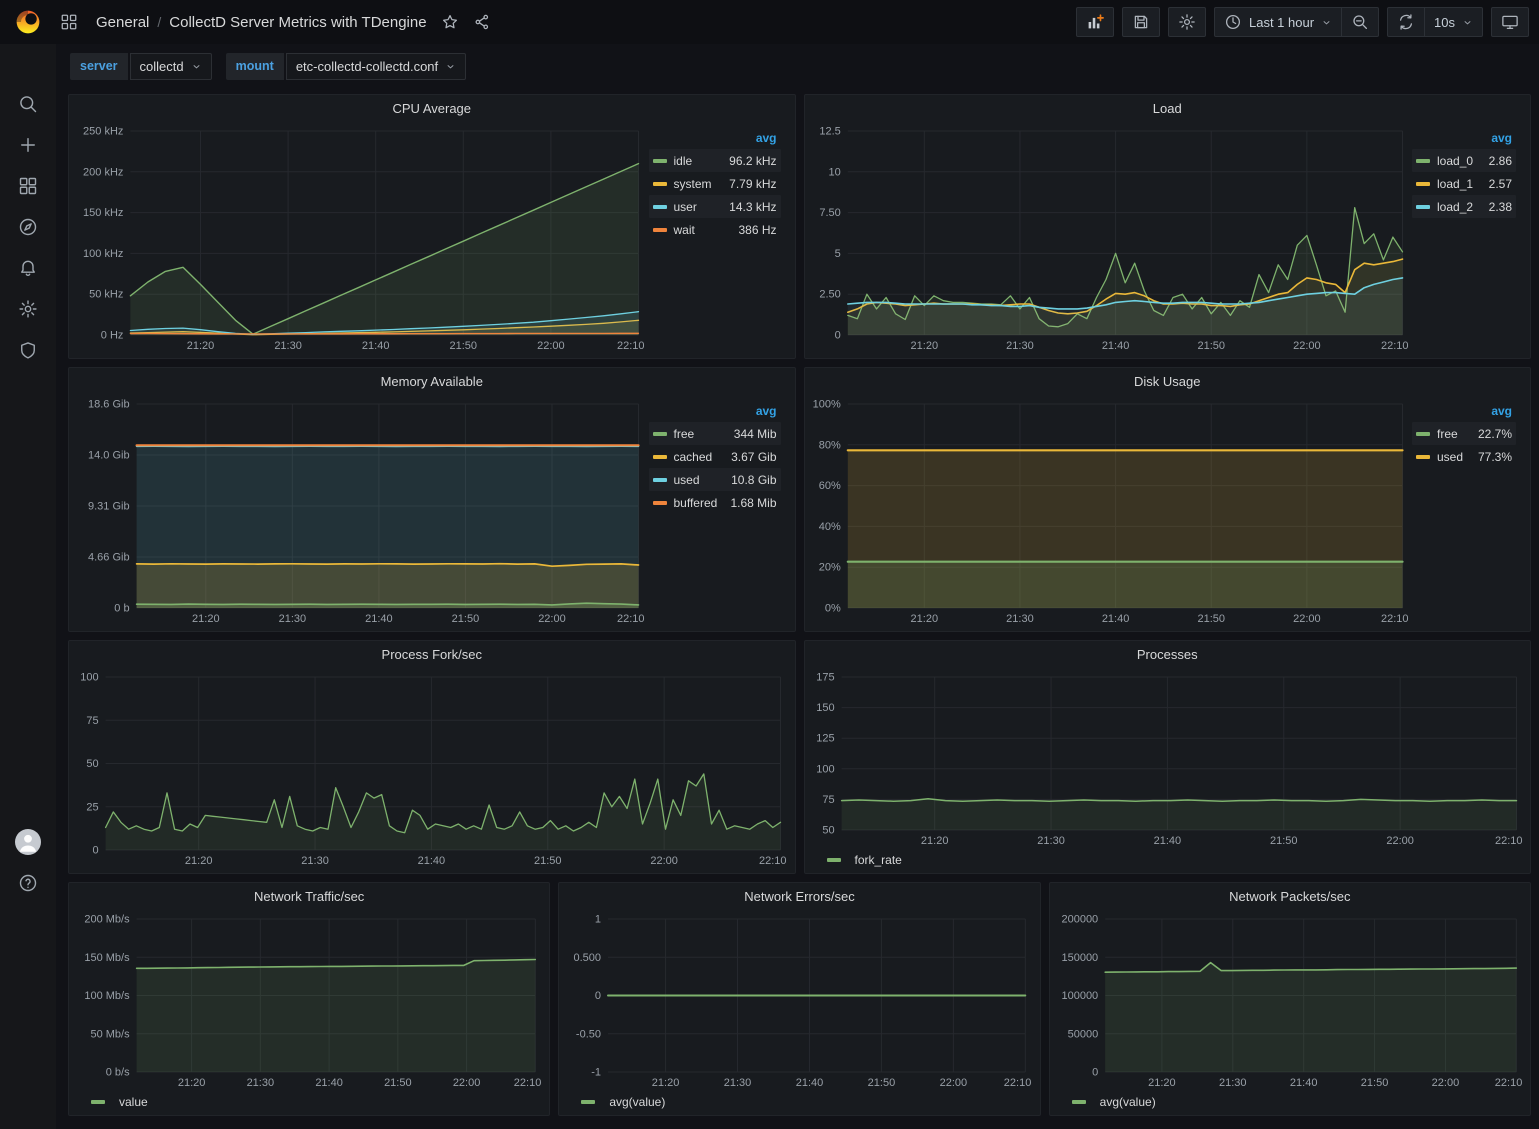 This screenshot has height=1129, width=1539. I want to click on legend-item-cached: cached 3.67 Gib, so click(715, 456).